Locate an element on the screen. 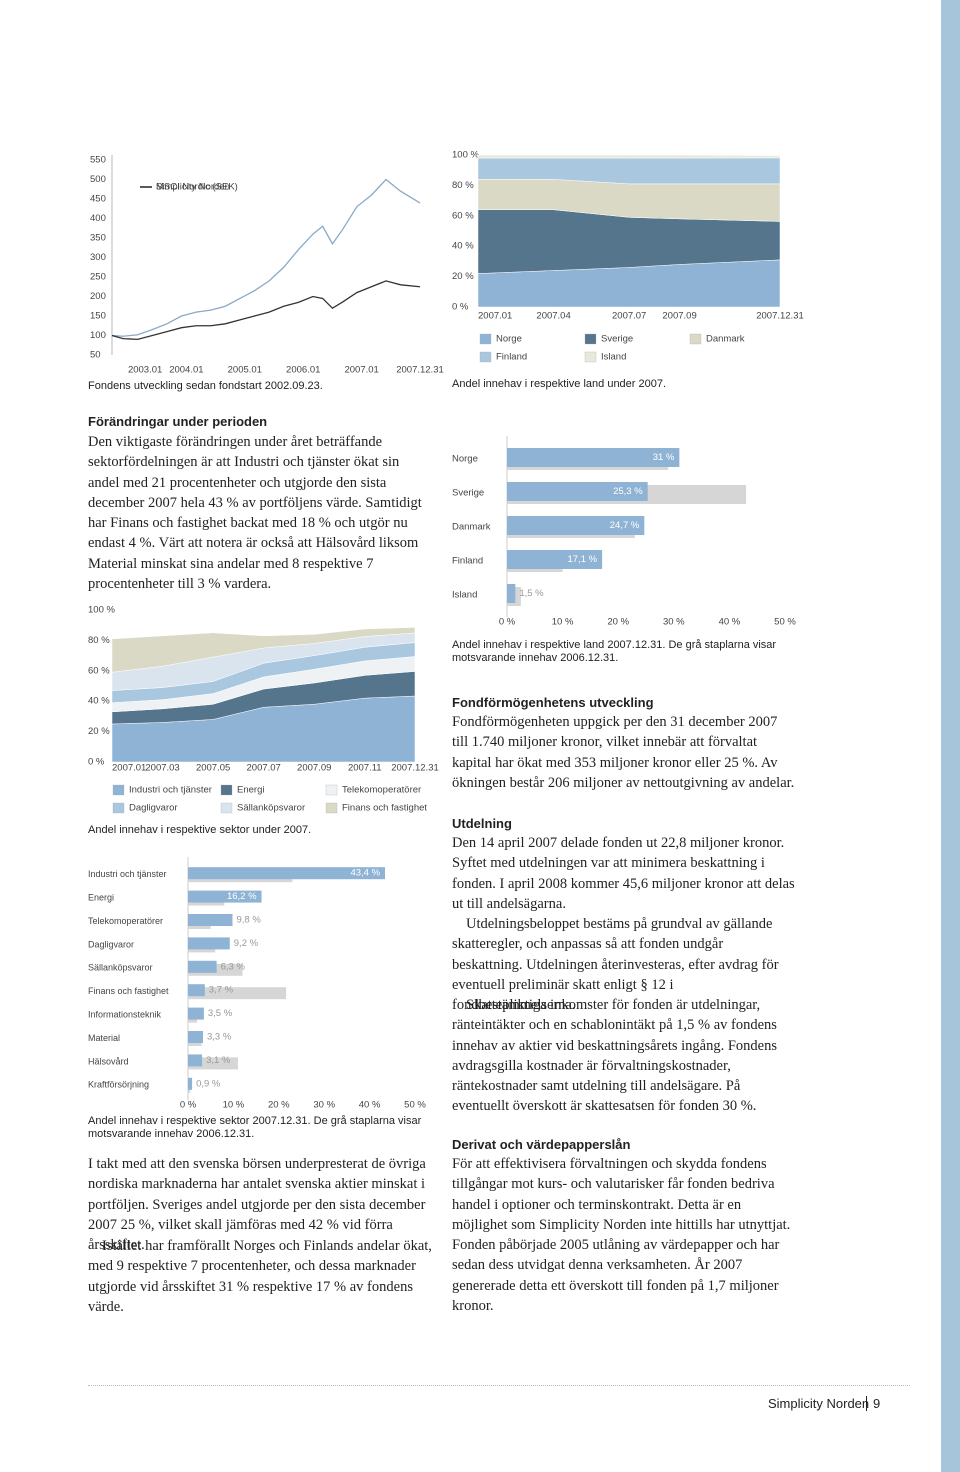  value-label: 31 % is located at coordinates (664, 457).